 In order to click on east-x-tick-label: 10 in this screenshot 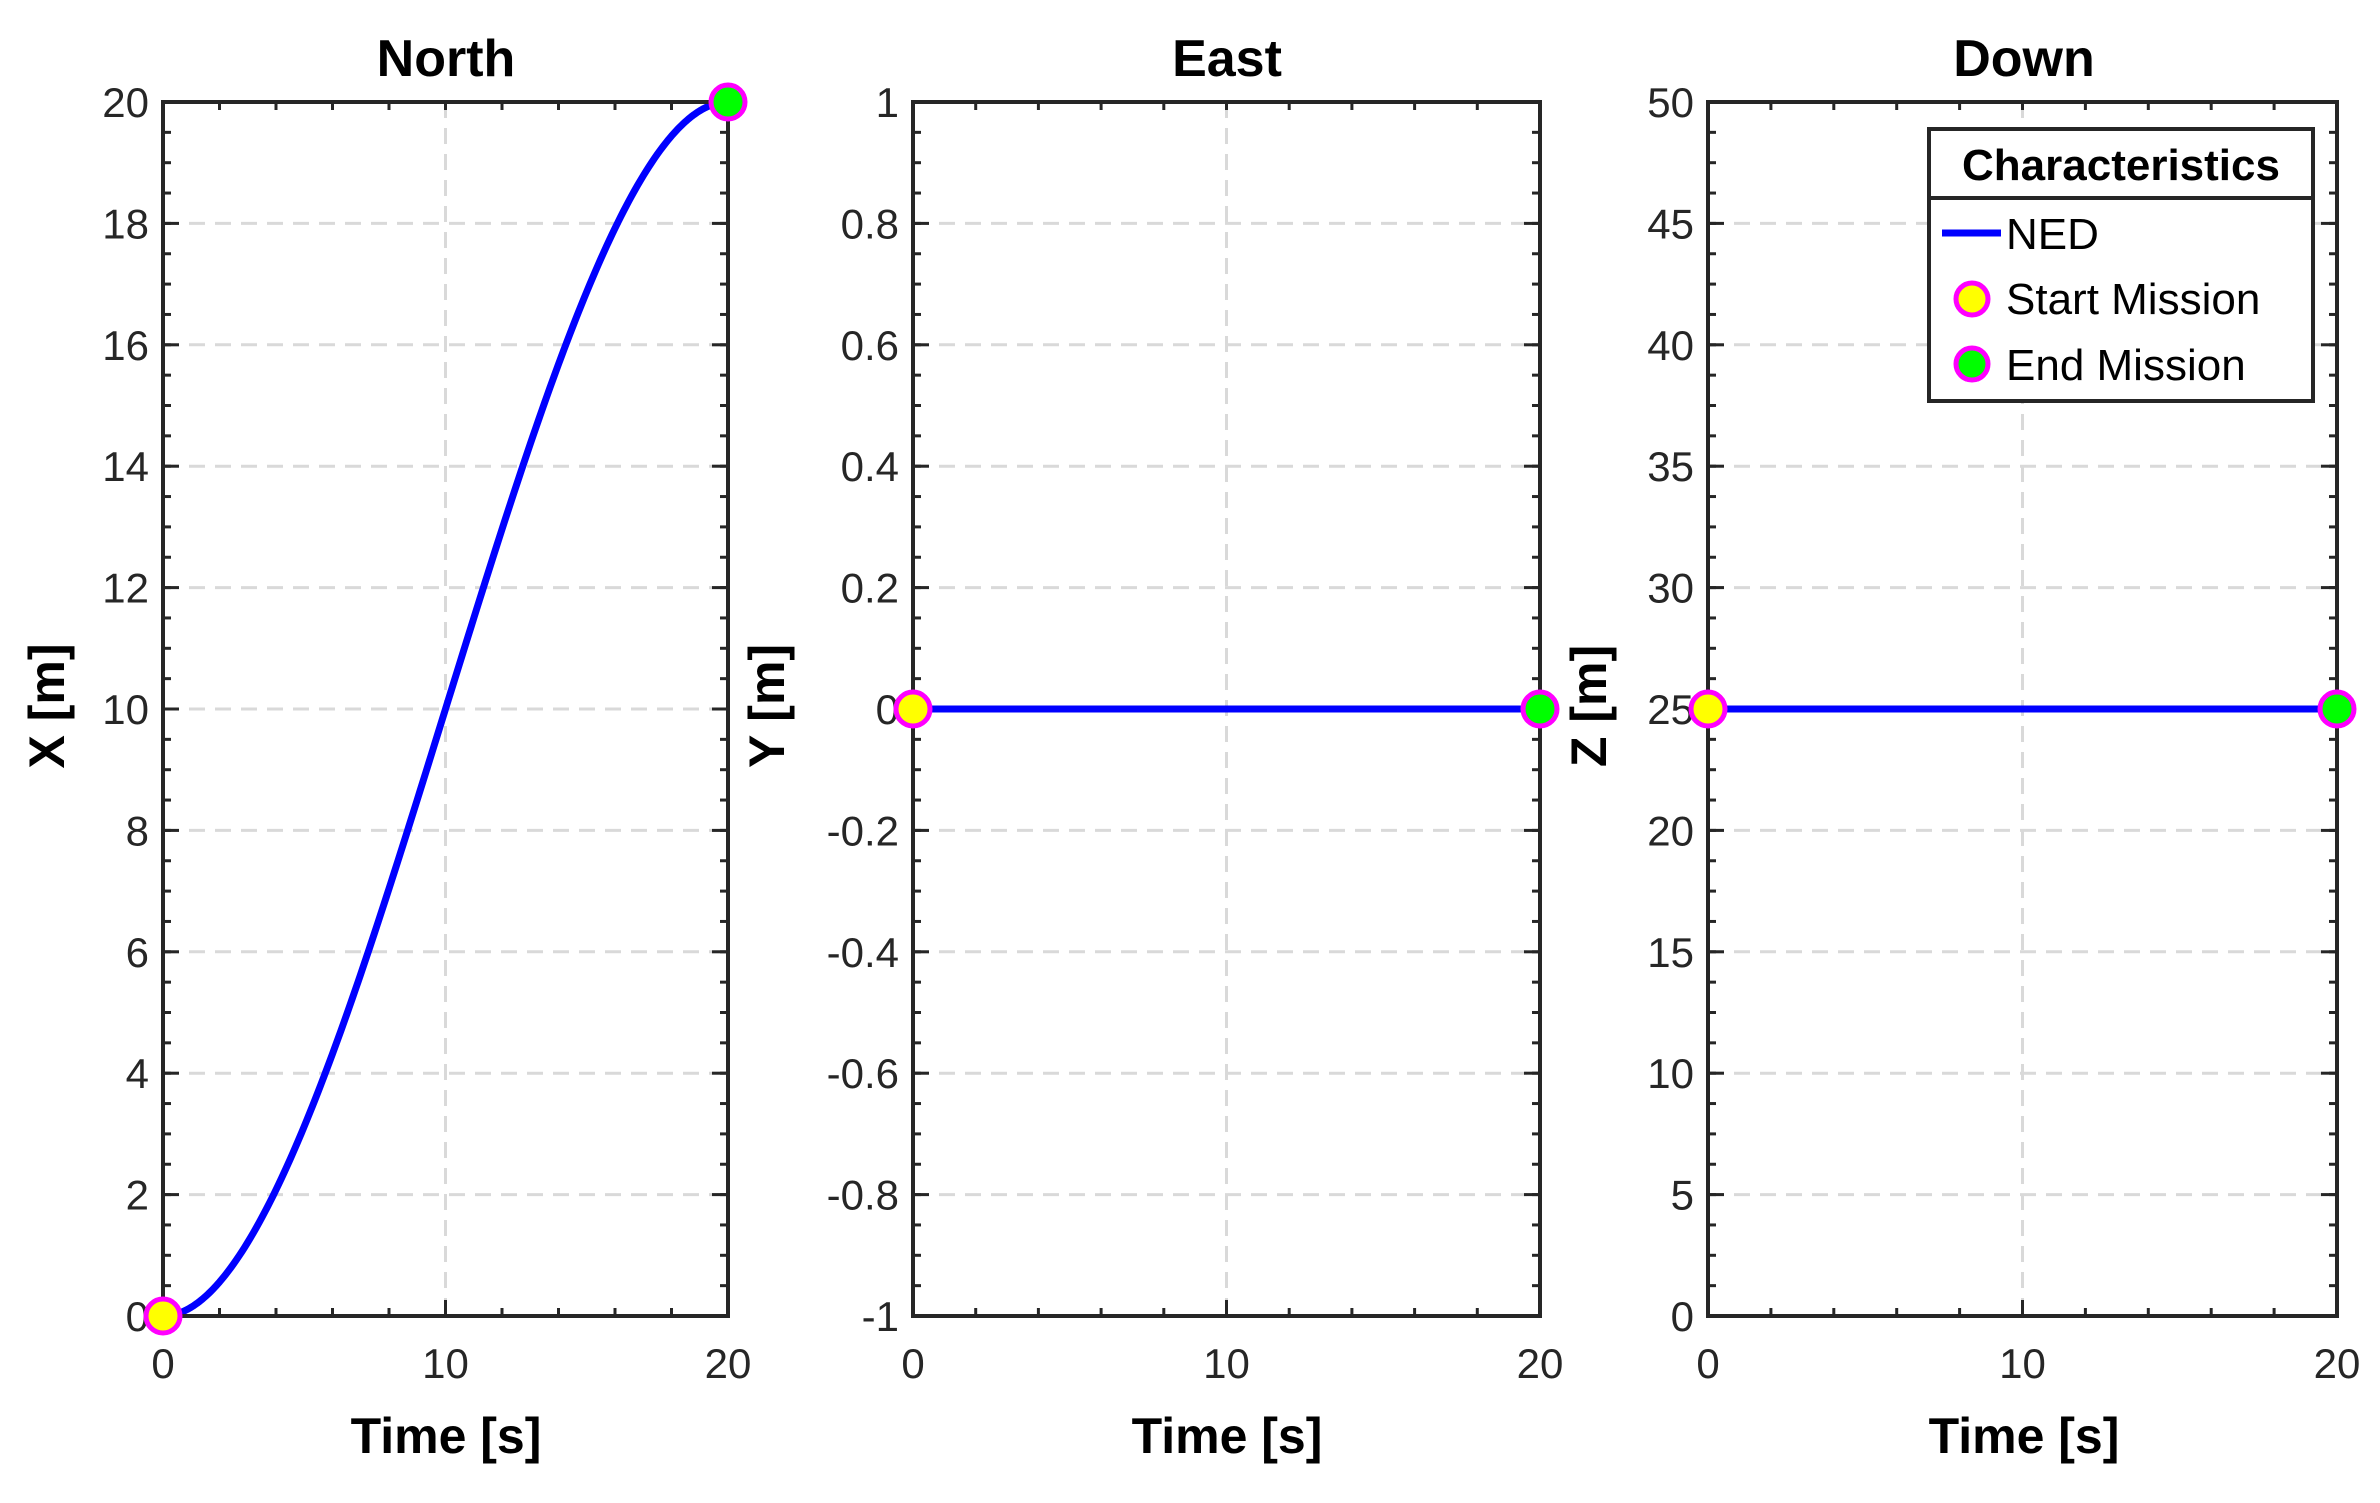, I will do `click(1226, 1363)`.